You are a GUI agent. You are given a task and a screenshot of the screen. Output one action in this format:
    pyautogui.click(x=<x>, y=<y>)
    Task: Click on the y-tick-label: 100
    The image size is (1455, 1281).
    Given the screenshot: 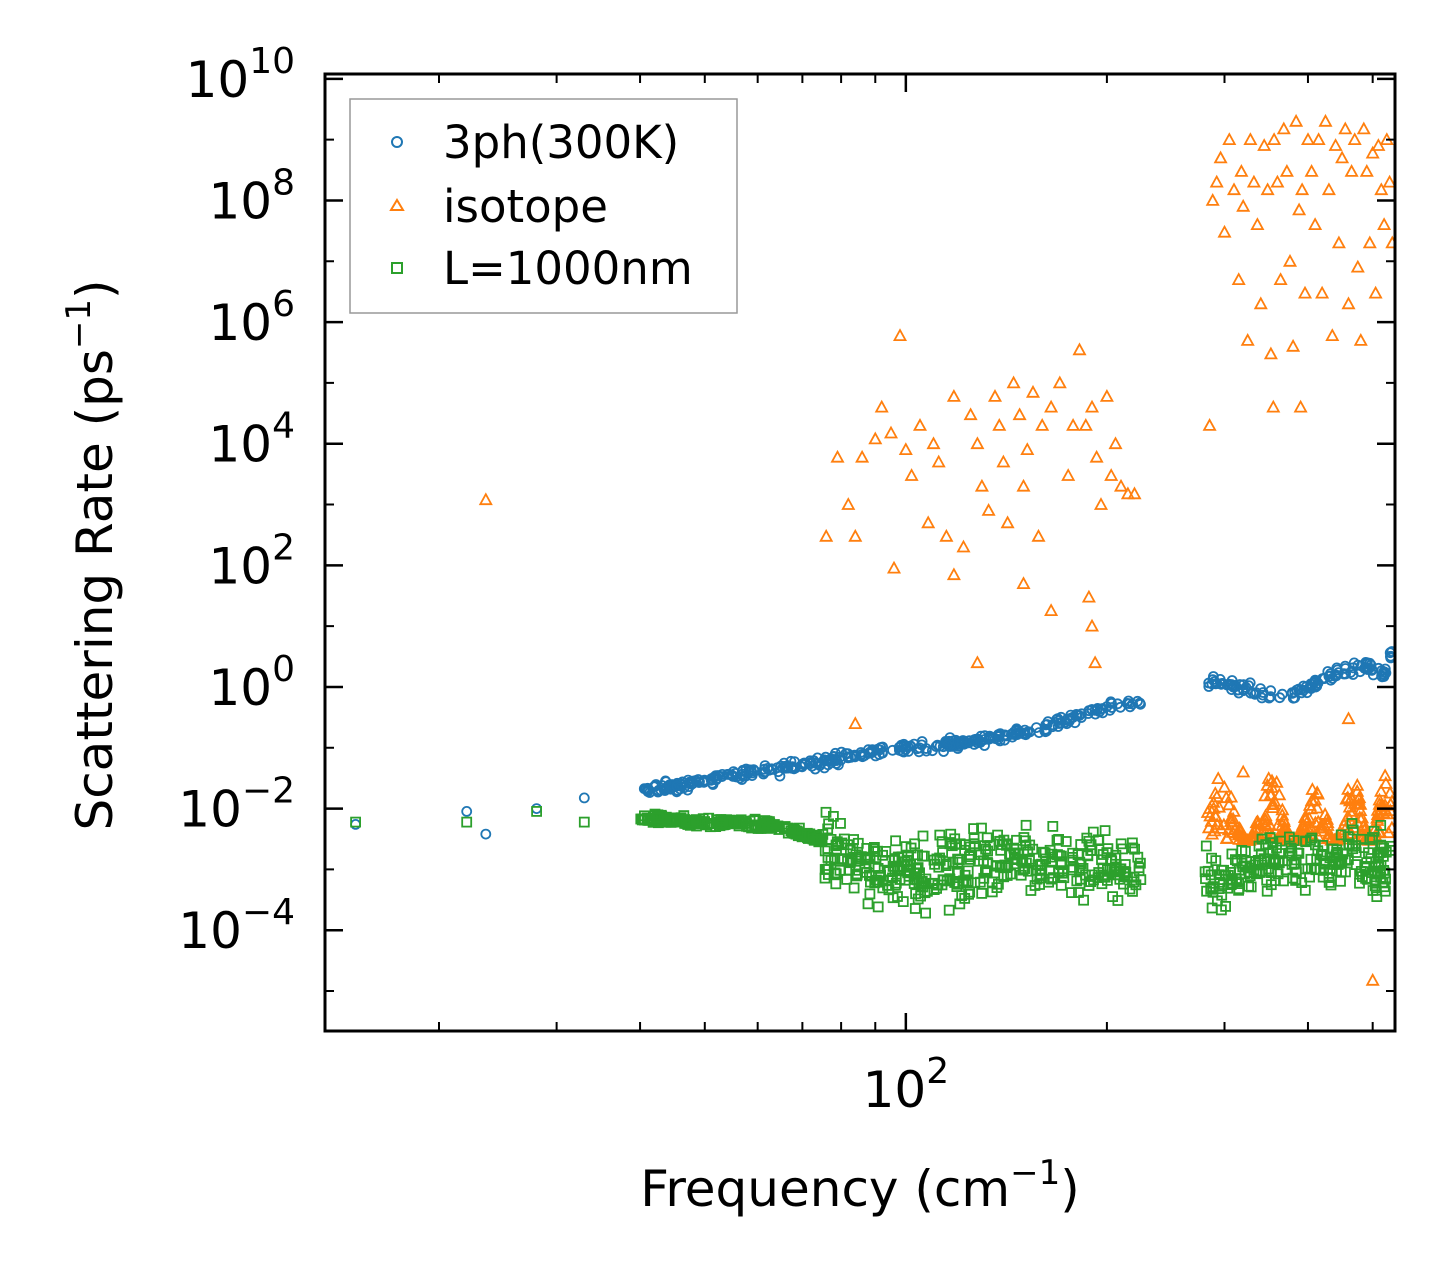 What is the action you would take?
    pyautogui.click(x=251, y=683)
    